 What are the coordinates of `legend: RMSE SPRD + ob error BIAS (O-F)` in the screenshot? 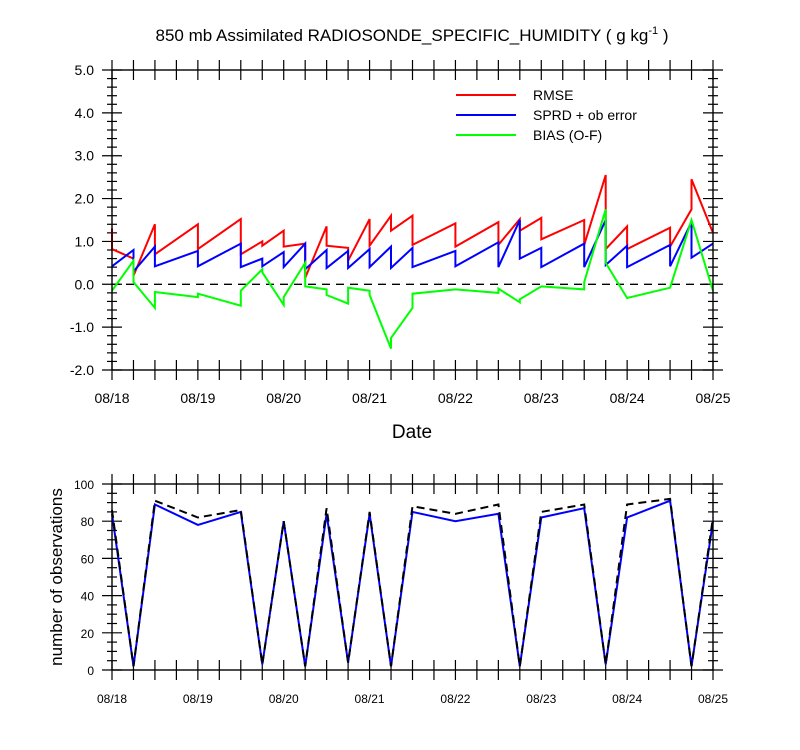 It's located at (546, 115).